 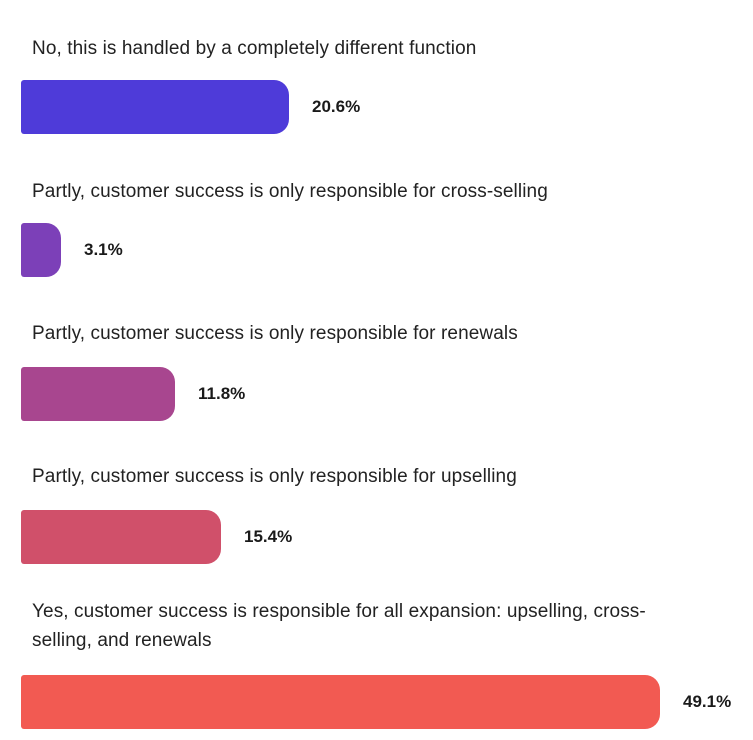 What do you see at coordinates (103, 249) in the screenshot?
I see `value-label: 3.1%` at bounding box center [103, 249].